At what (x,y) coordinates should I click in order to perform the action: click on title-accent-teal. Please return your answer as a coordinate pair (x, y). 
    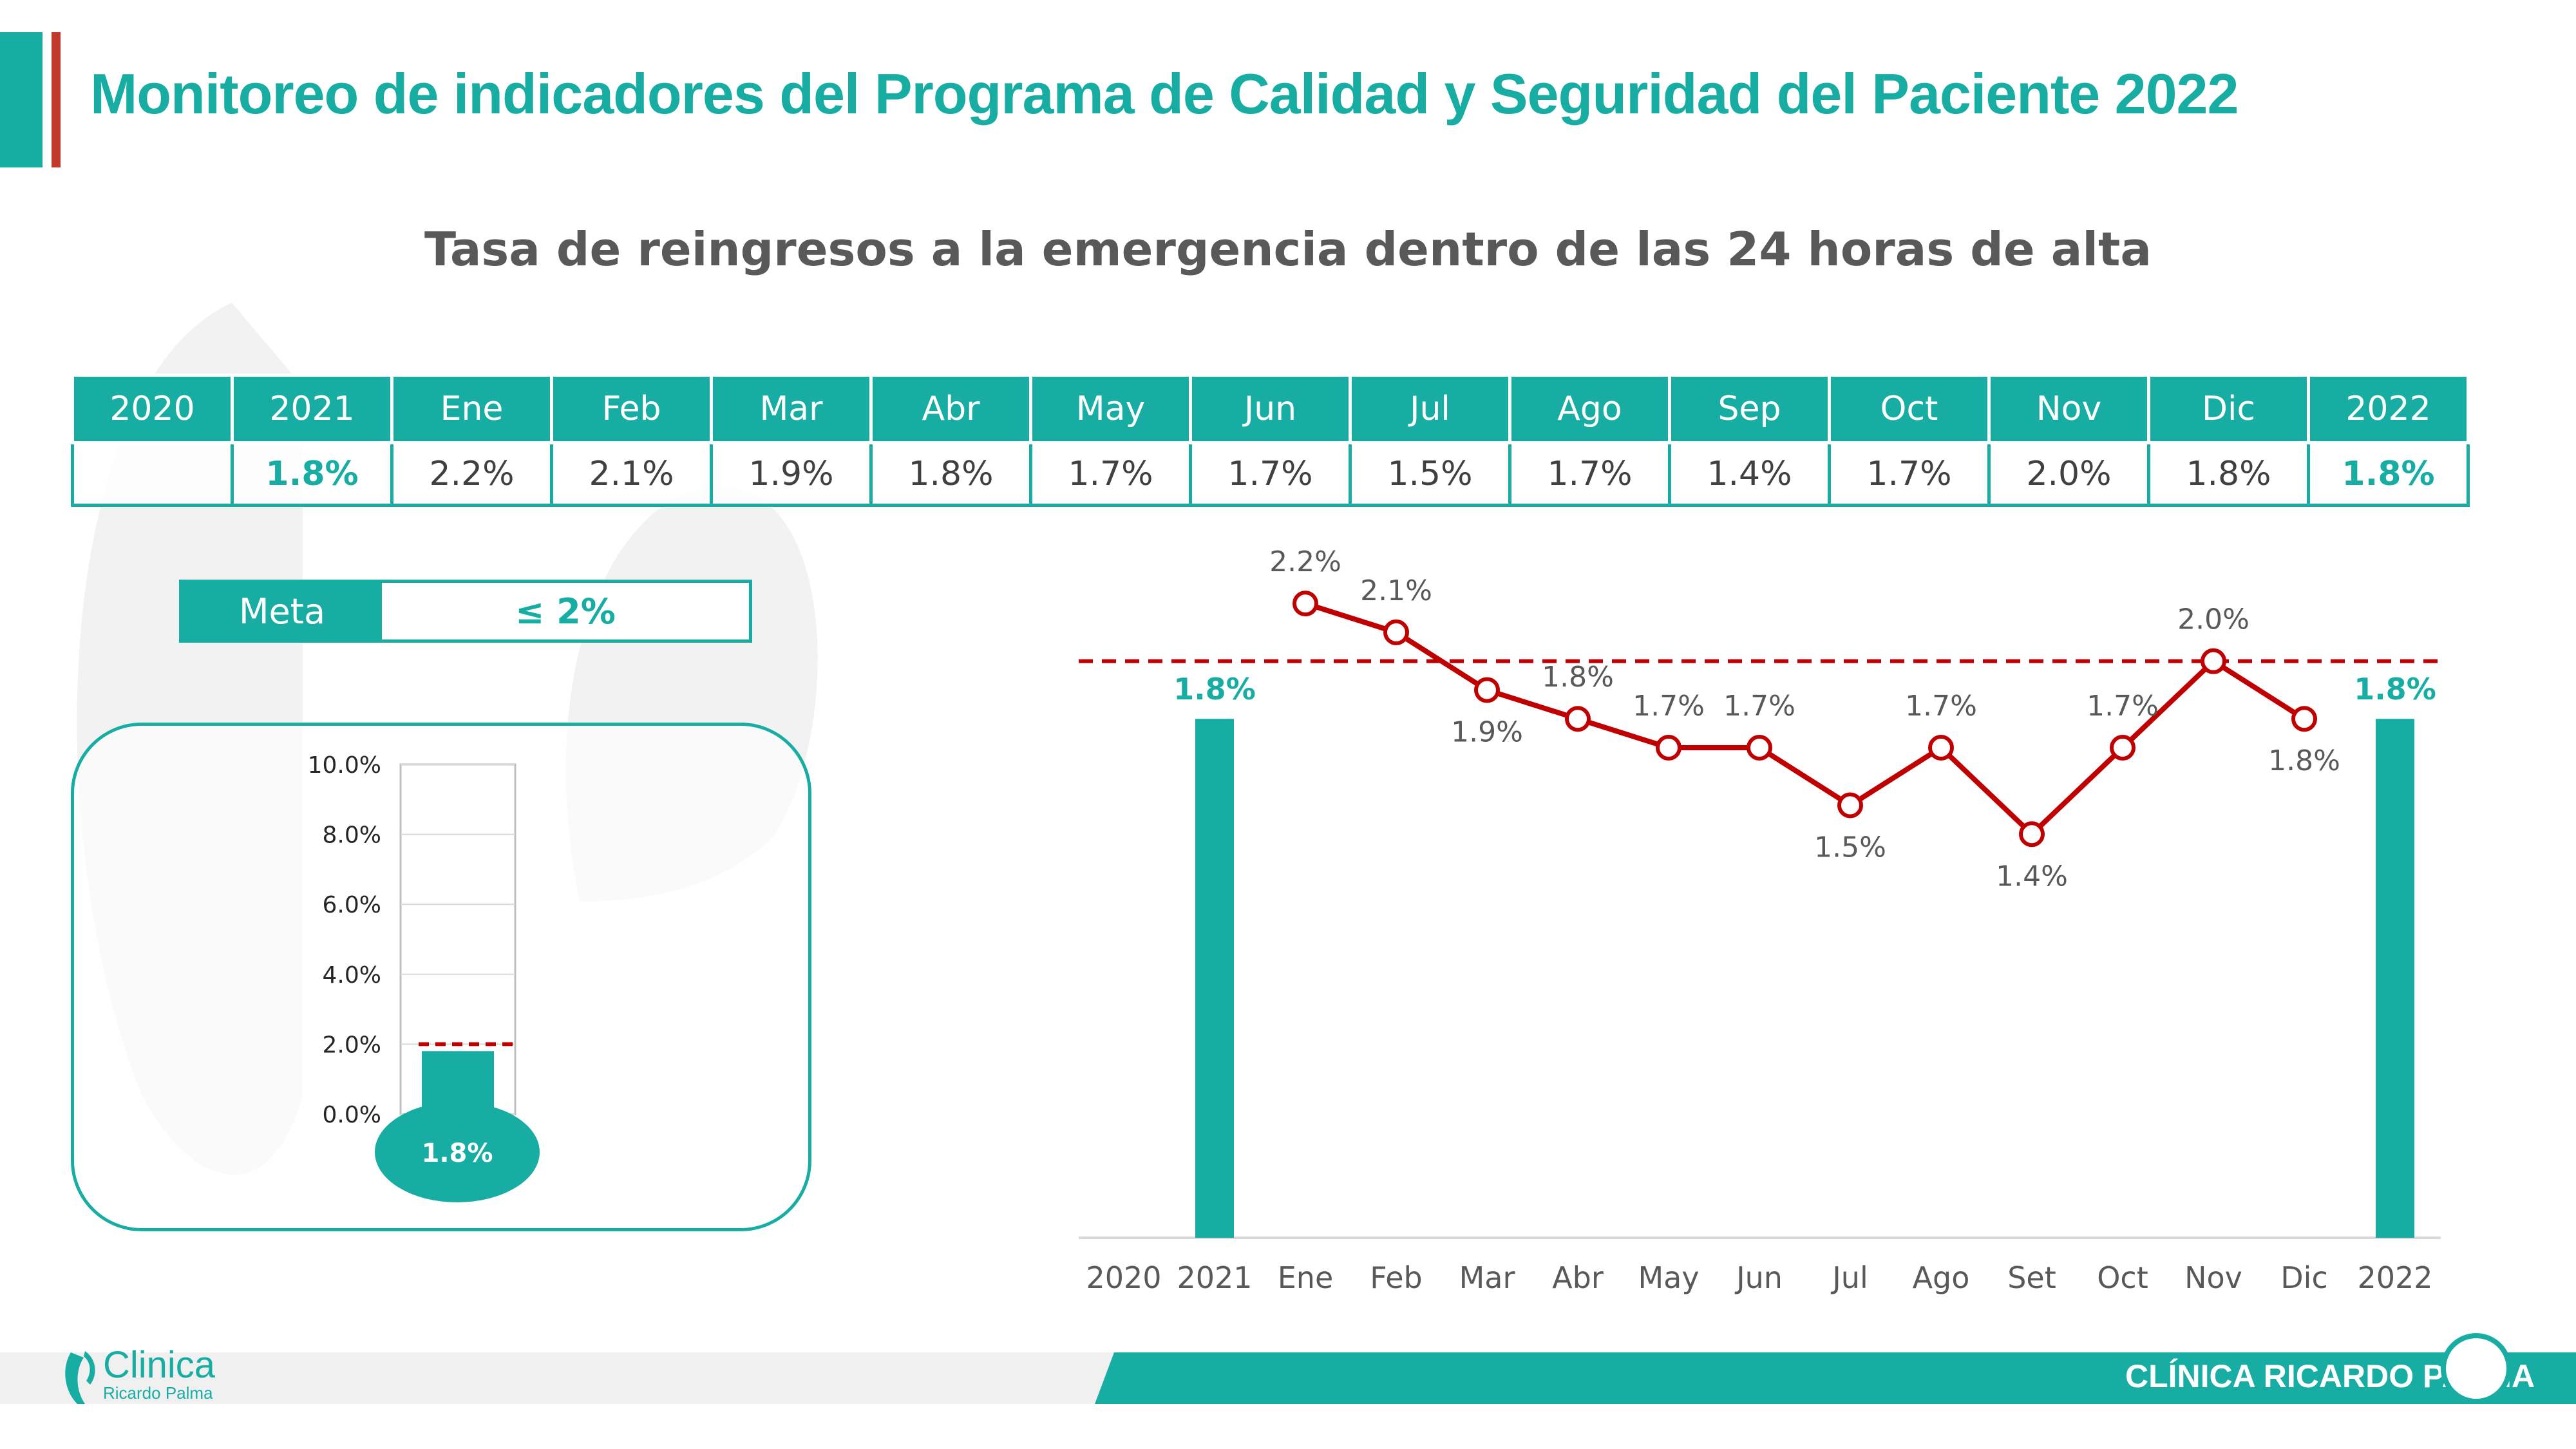
    Looking at the image, I should click on (22, 100).